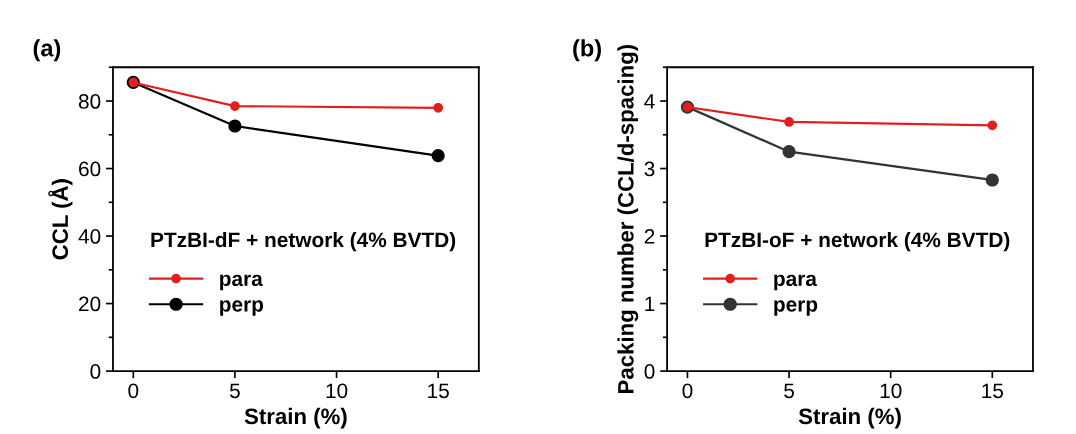  What do you see at coordinates (650, 304) in the screenshot?
I see `y-tick-label: 1` at bounding box center [650, 304].